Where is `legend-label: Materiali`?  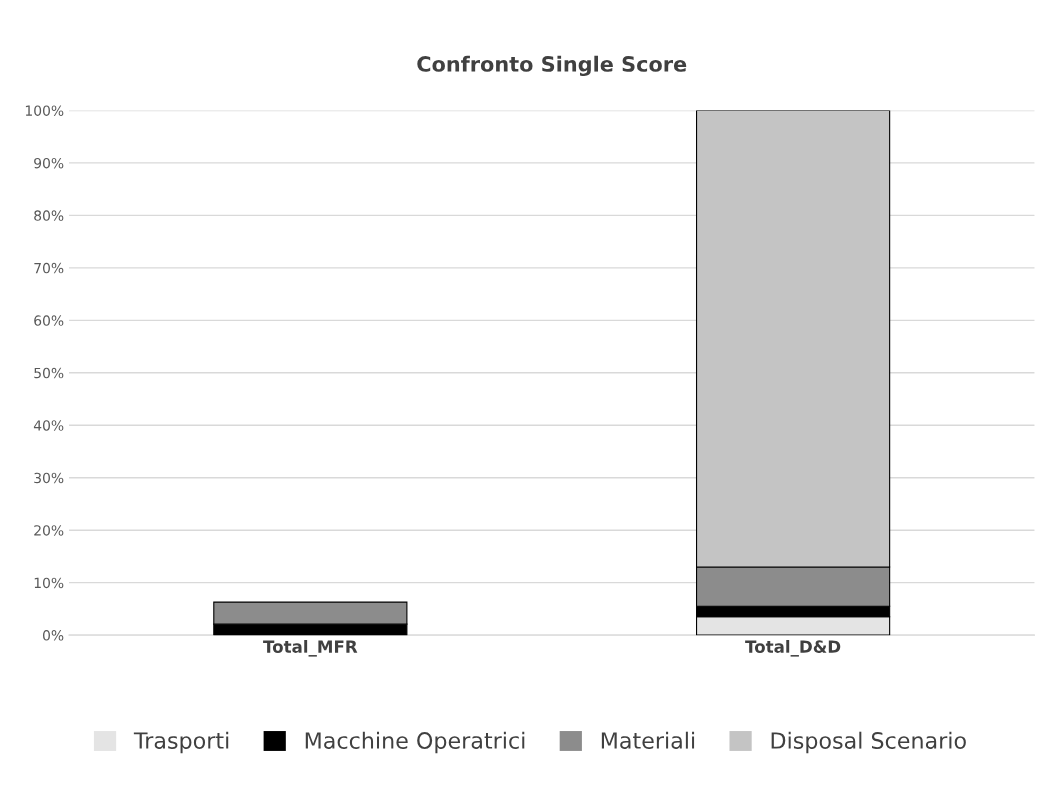
legend-label: Materiali is located at coordinates (648, 740).